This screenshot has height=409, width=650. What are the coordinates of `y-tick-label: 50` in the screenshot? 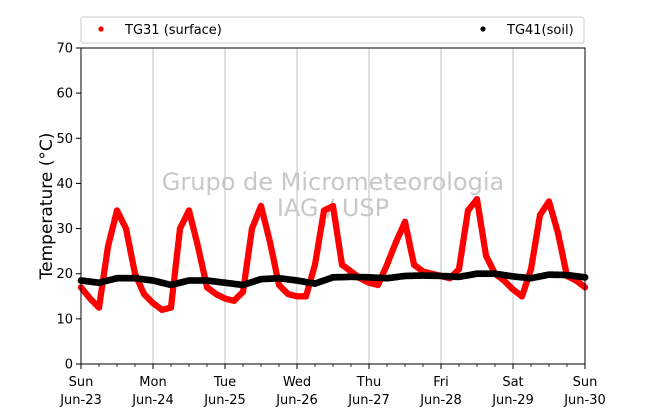 It's located at (64, 139).